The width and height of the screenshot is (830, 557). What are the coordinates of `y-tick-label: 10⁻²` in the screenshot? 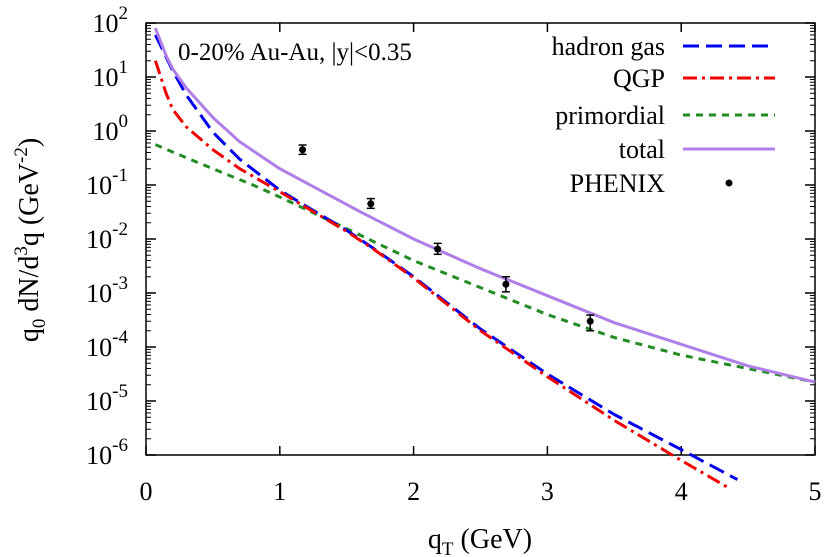 It's located at (107, 236).